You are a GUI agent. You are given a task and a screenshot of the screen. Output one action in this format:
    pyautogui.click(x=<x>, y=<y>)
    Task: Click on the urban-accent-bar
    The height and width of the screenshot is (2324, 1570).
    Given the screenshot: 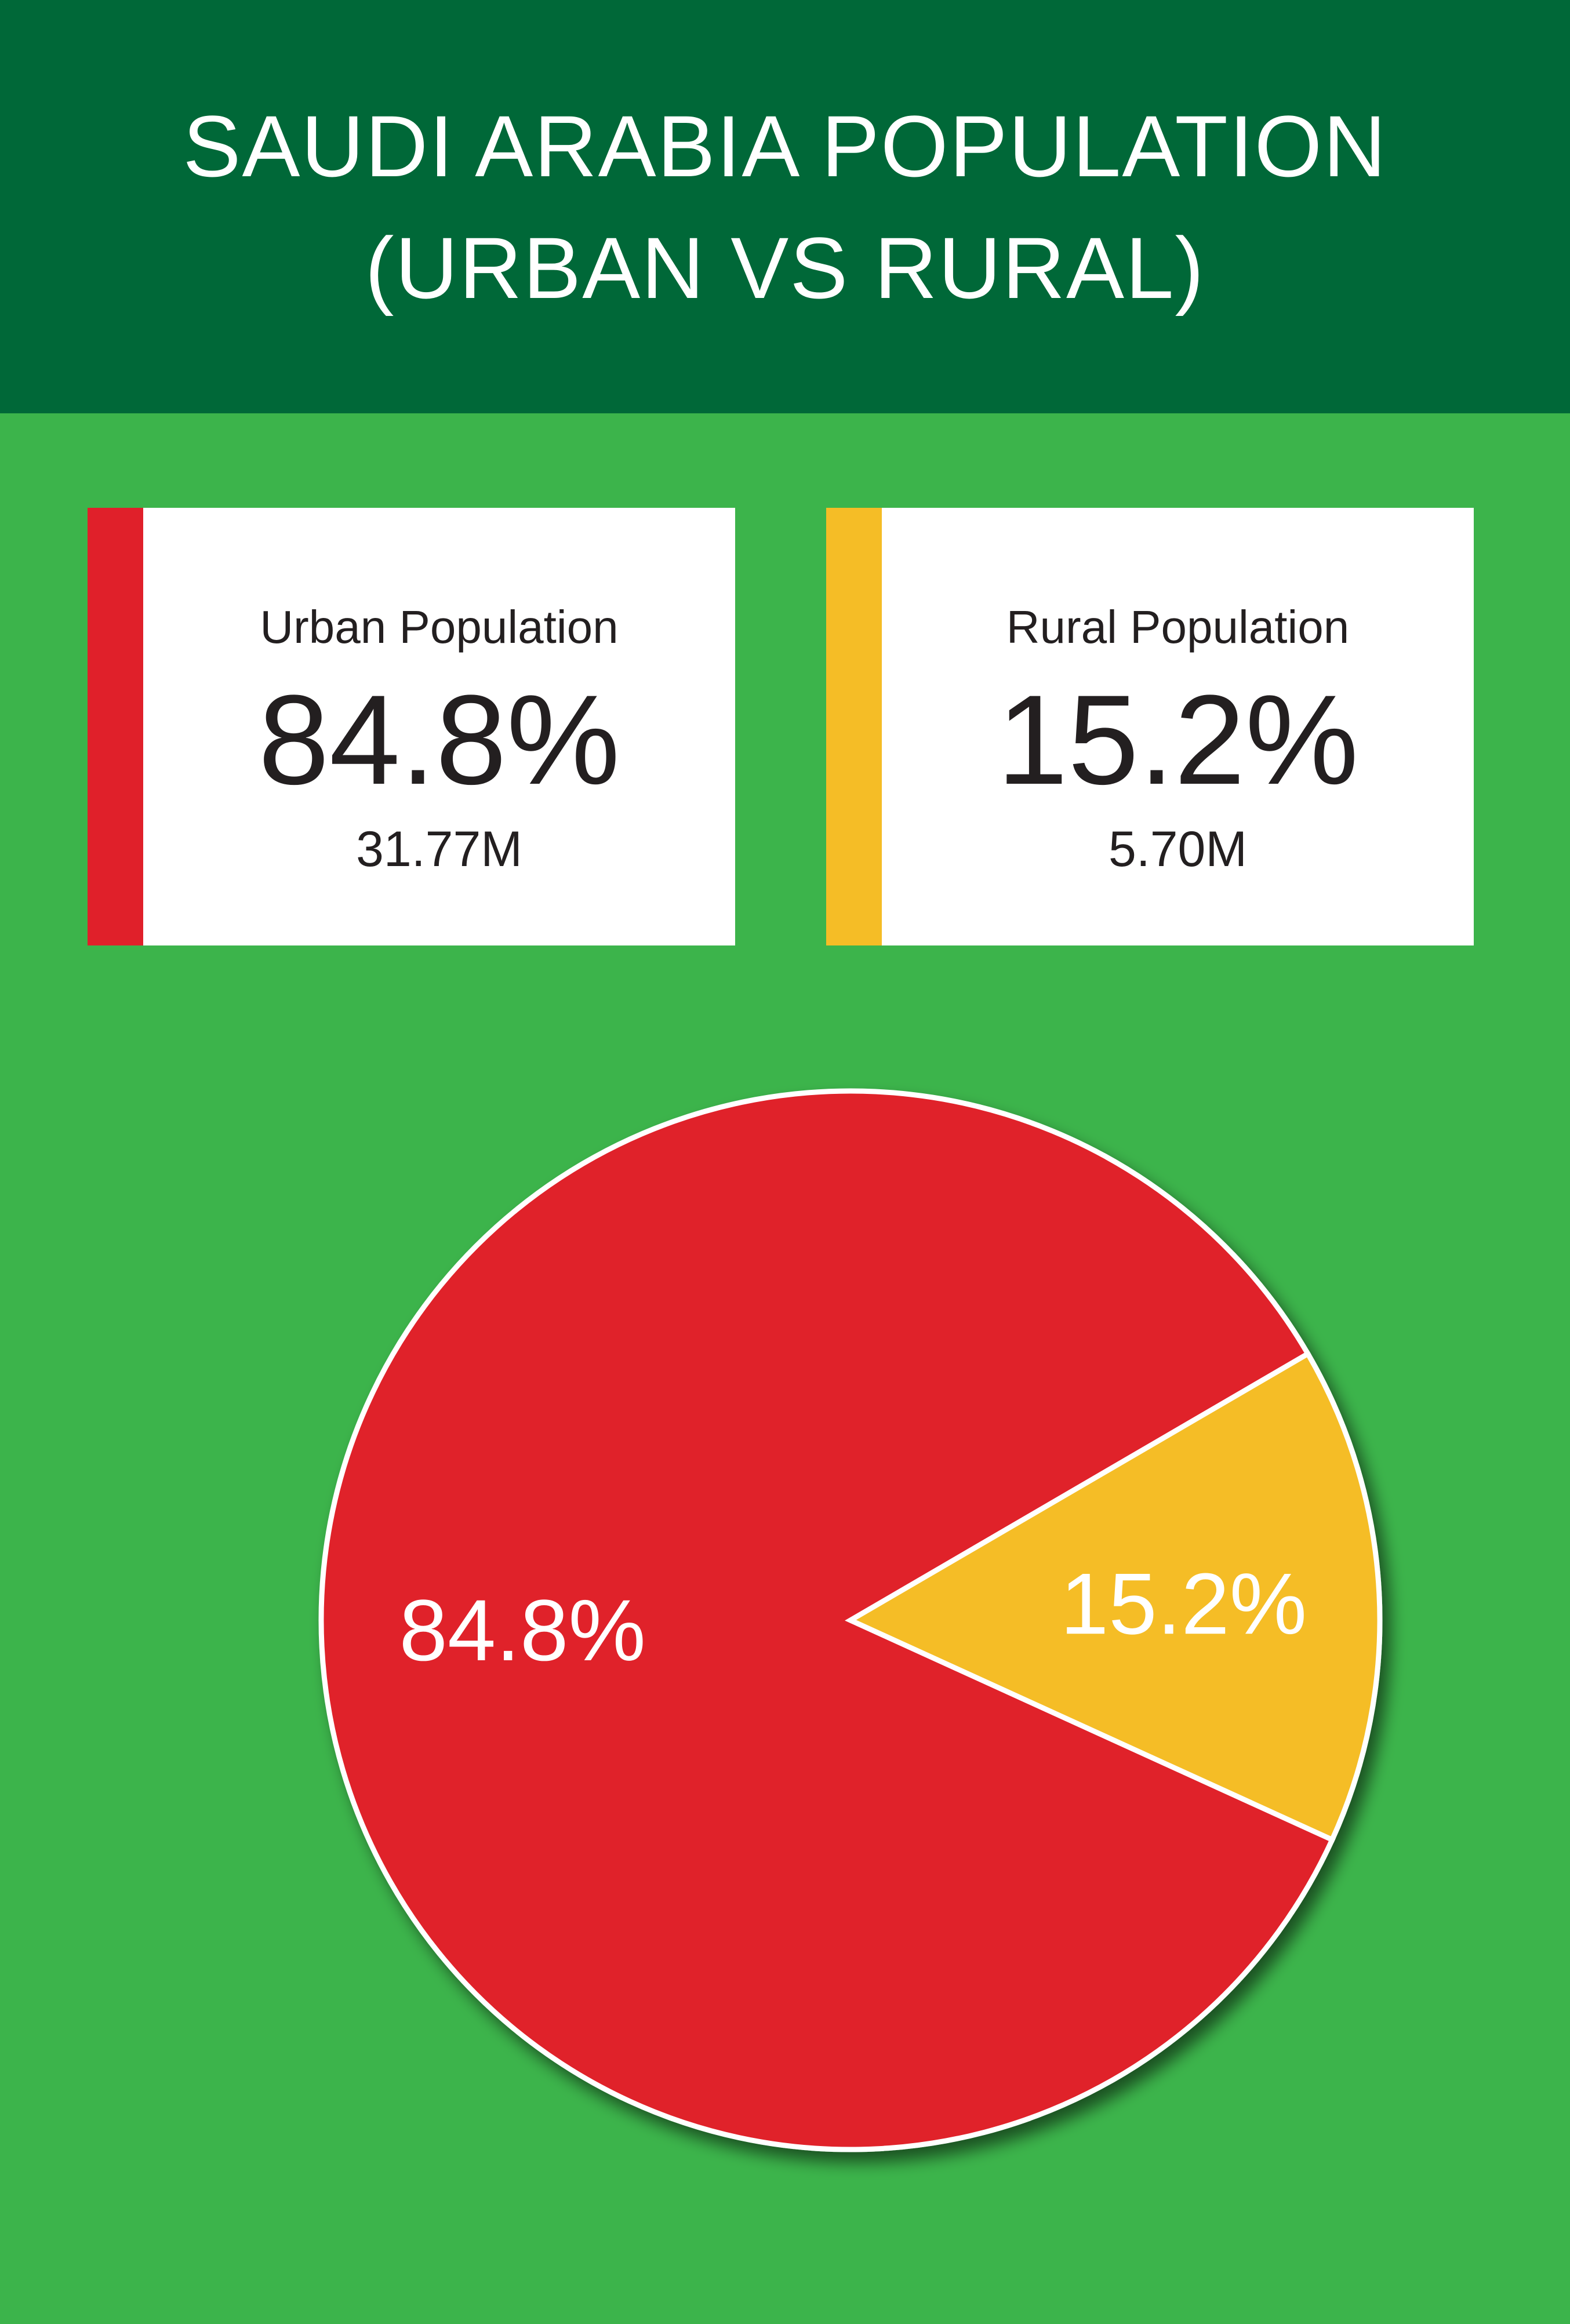 What is the action you would take?
    pyautogui.click(x=115, y=727)
    